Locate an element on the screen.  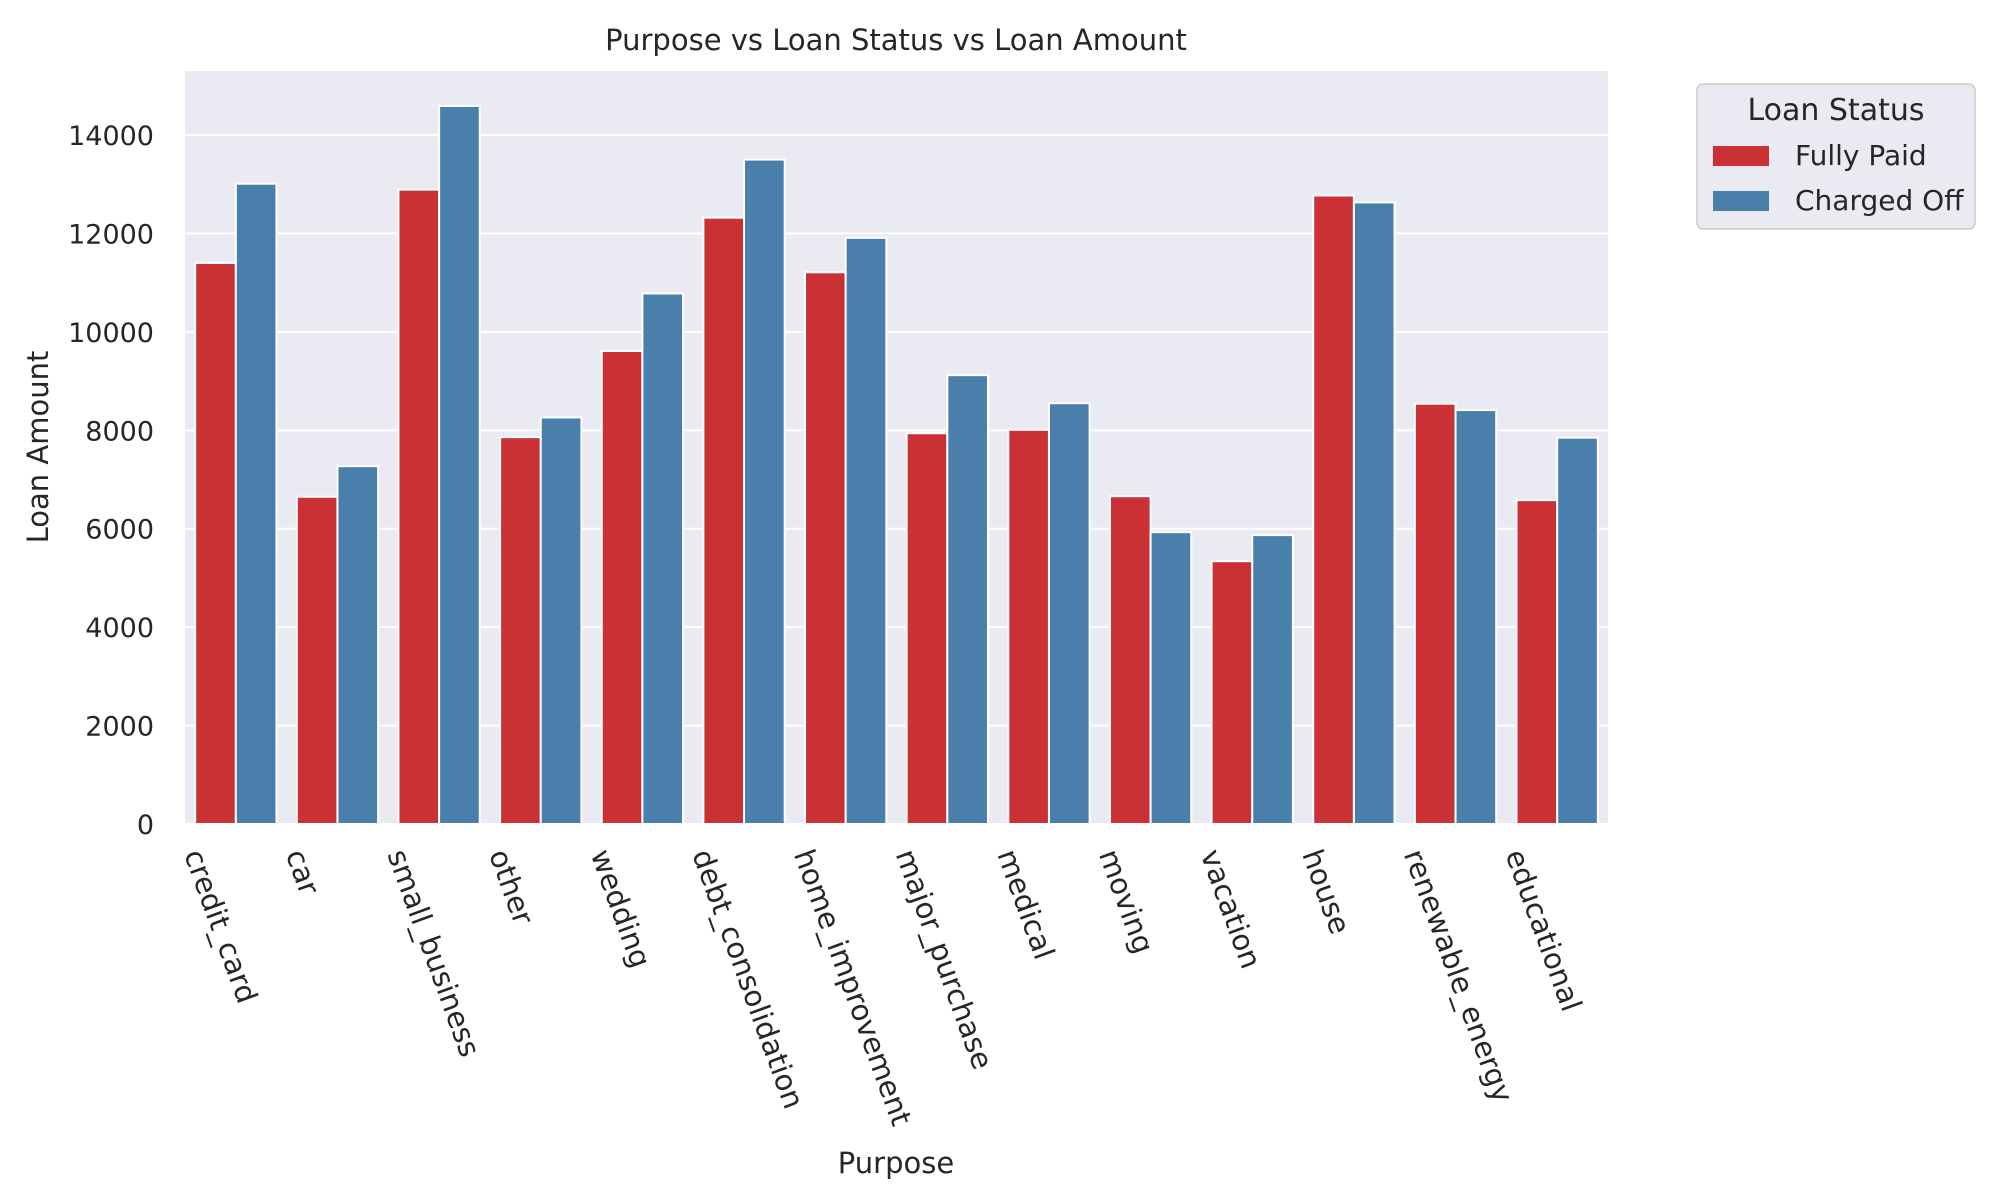
y-axis-ticks: 0 2000 4000 6000 8000 10000 12000 14000 is located at coordinates (111, 481).